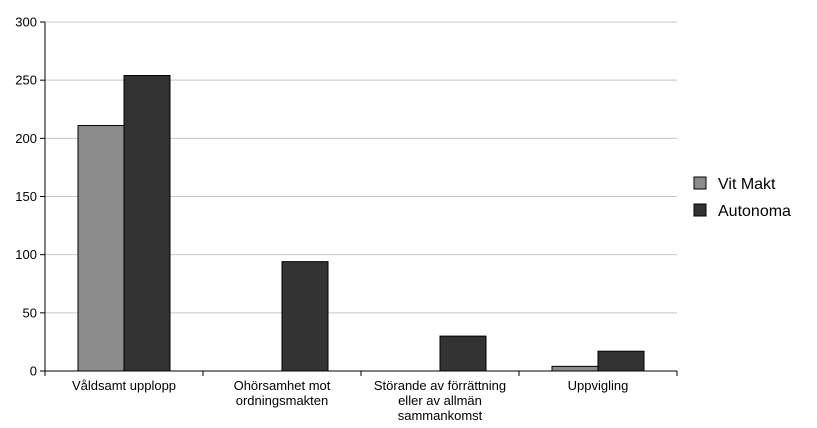  I want to click on y-tick-label: 200, so click(26, 138).